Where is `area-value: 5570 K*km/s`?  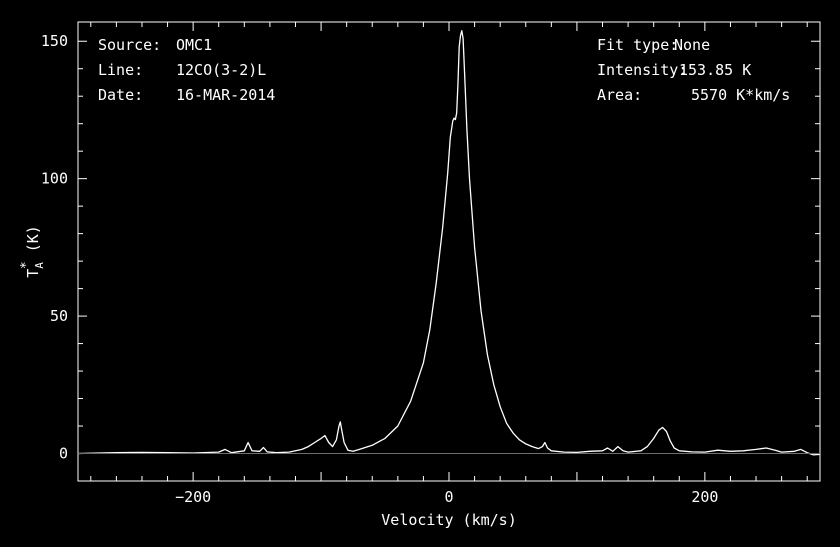
area-value: 5570 K*km/s is located at coordinates (741, 95).